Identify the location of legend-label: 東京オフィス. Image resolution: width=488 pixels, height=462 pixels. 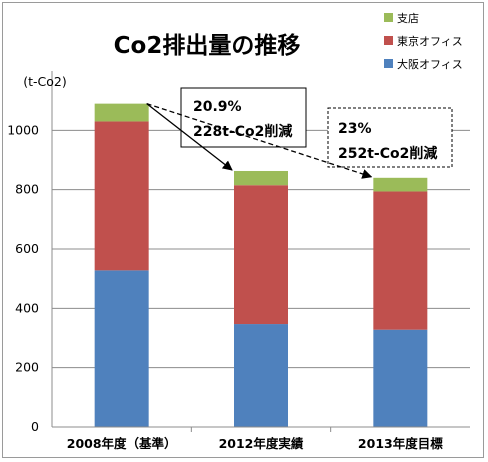
(430, 41).